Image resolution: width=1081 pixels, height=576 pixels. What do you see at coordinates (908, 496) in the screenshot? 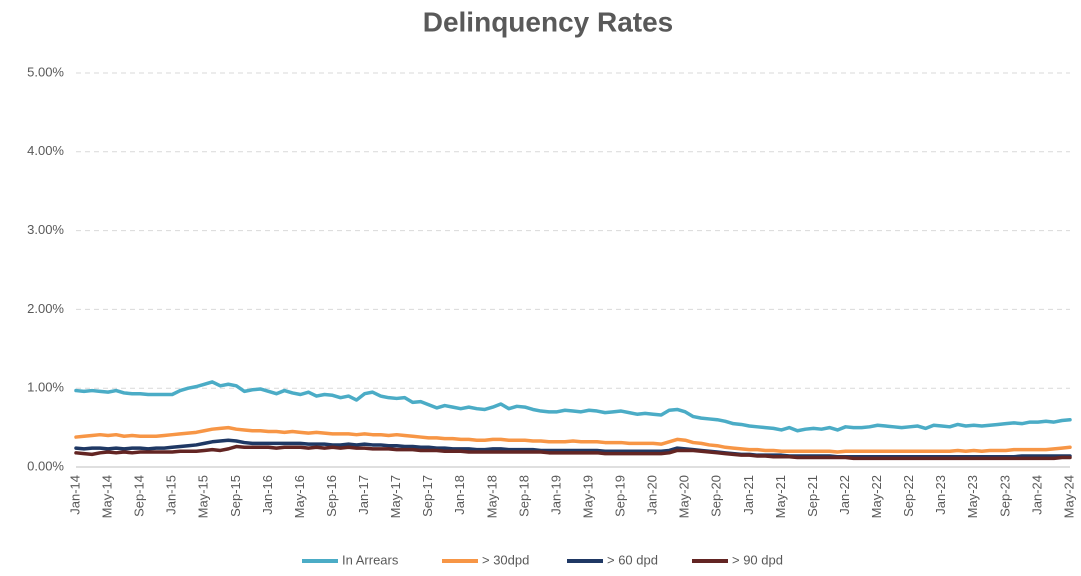
I see `x-tick-label: Sep-22` at bounding box center [908, 496].